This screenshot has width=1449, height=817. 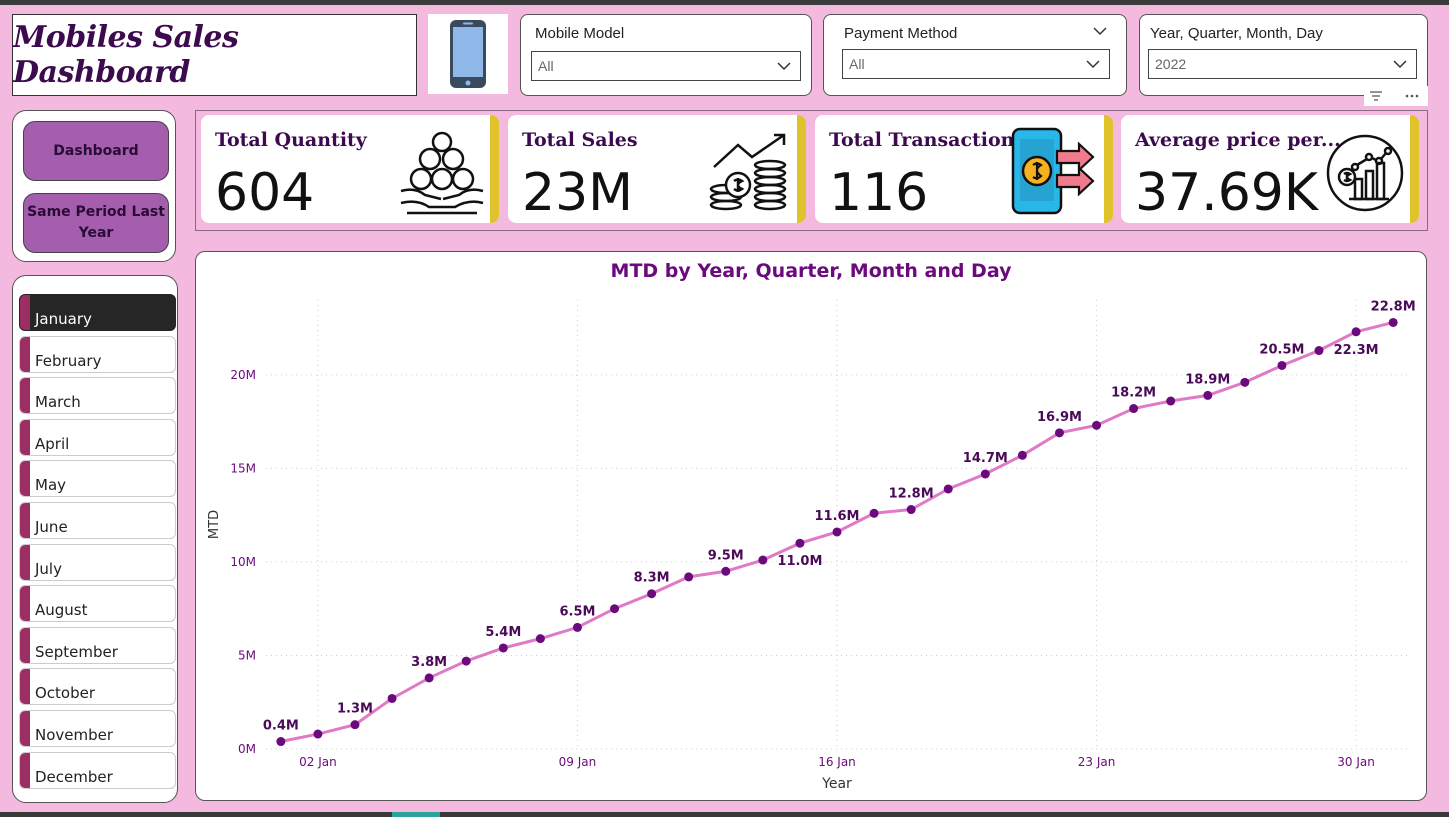 What do you see at coordinates (247, 749) in the screenshot?
I see `y-tick-label: 0M` at bounding box center [247, 749].